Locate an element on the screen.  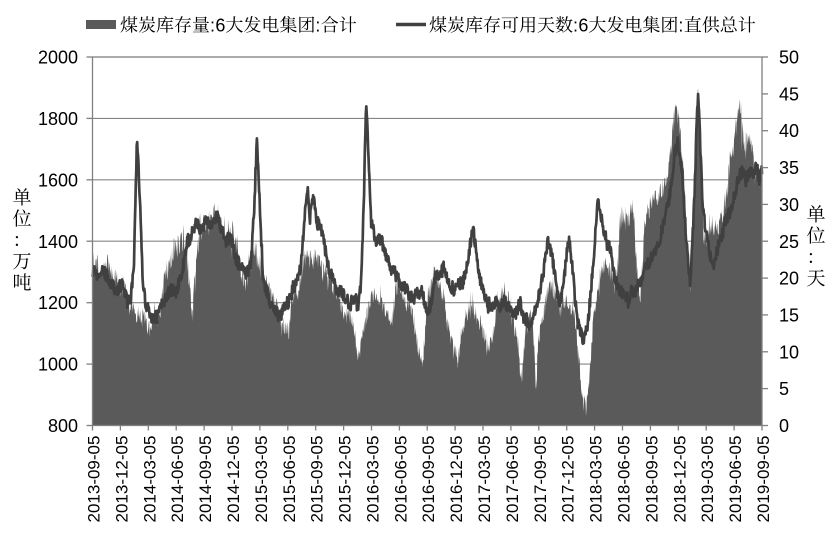
svg-text: 2015-06-05 is located at coordinates (289, 479).